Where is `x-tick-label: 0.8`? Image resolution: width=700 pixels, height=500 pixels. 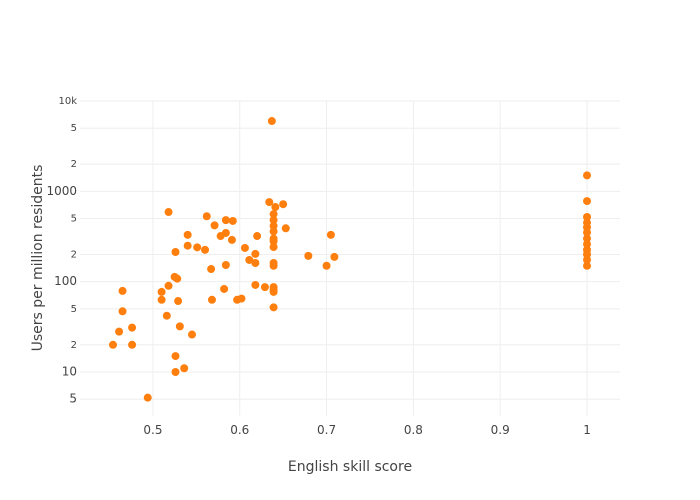
x-tick-label: 0.8 is located at coordinates (413, 430).